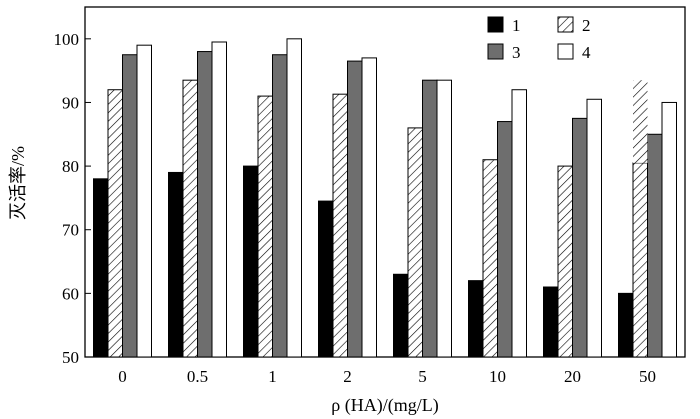 The image size is (700, 419). What do you see at coordinates (67, 39) in the screenshot?
I see `y-tick-label: 100` at bounding box center [67, 39].